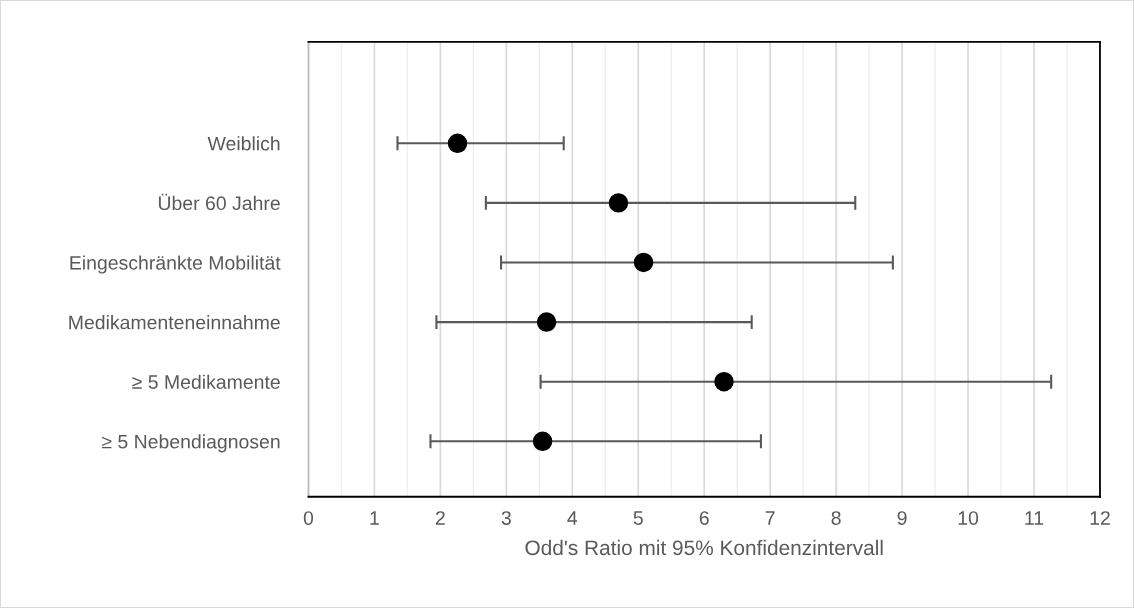  Describe the element at coordinates (572, 518) in the screenshot. I see `x-tick-label: 4` at that location.